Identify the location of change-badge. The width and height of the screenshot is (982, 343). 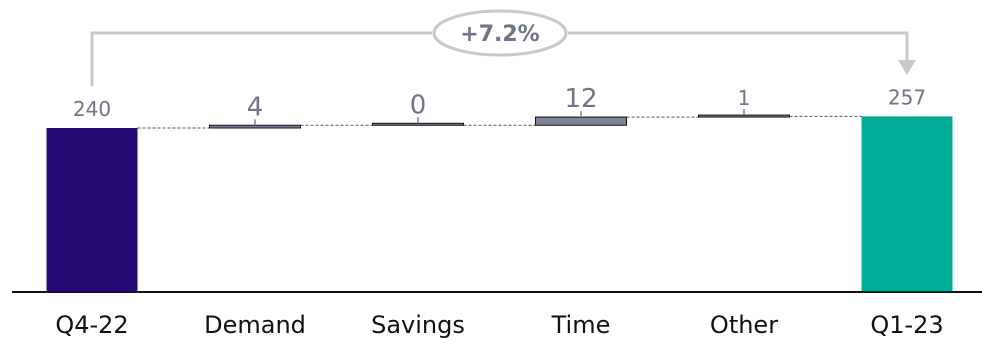
(500, 33).